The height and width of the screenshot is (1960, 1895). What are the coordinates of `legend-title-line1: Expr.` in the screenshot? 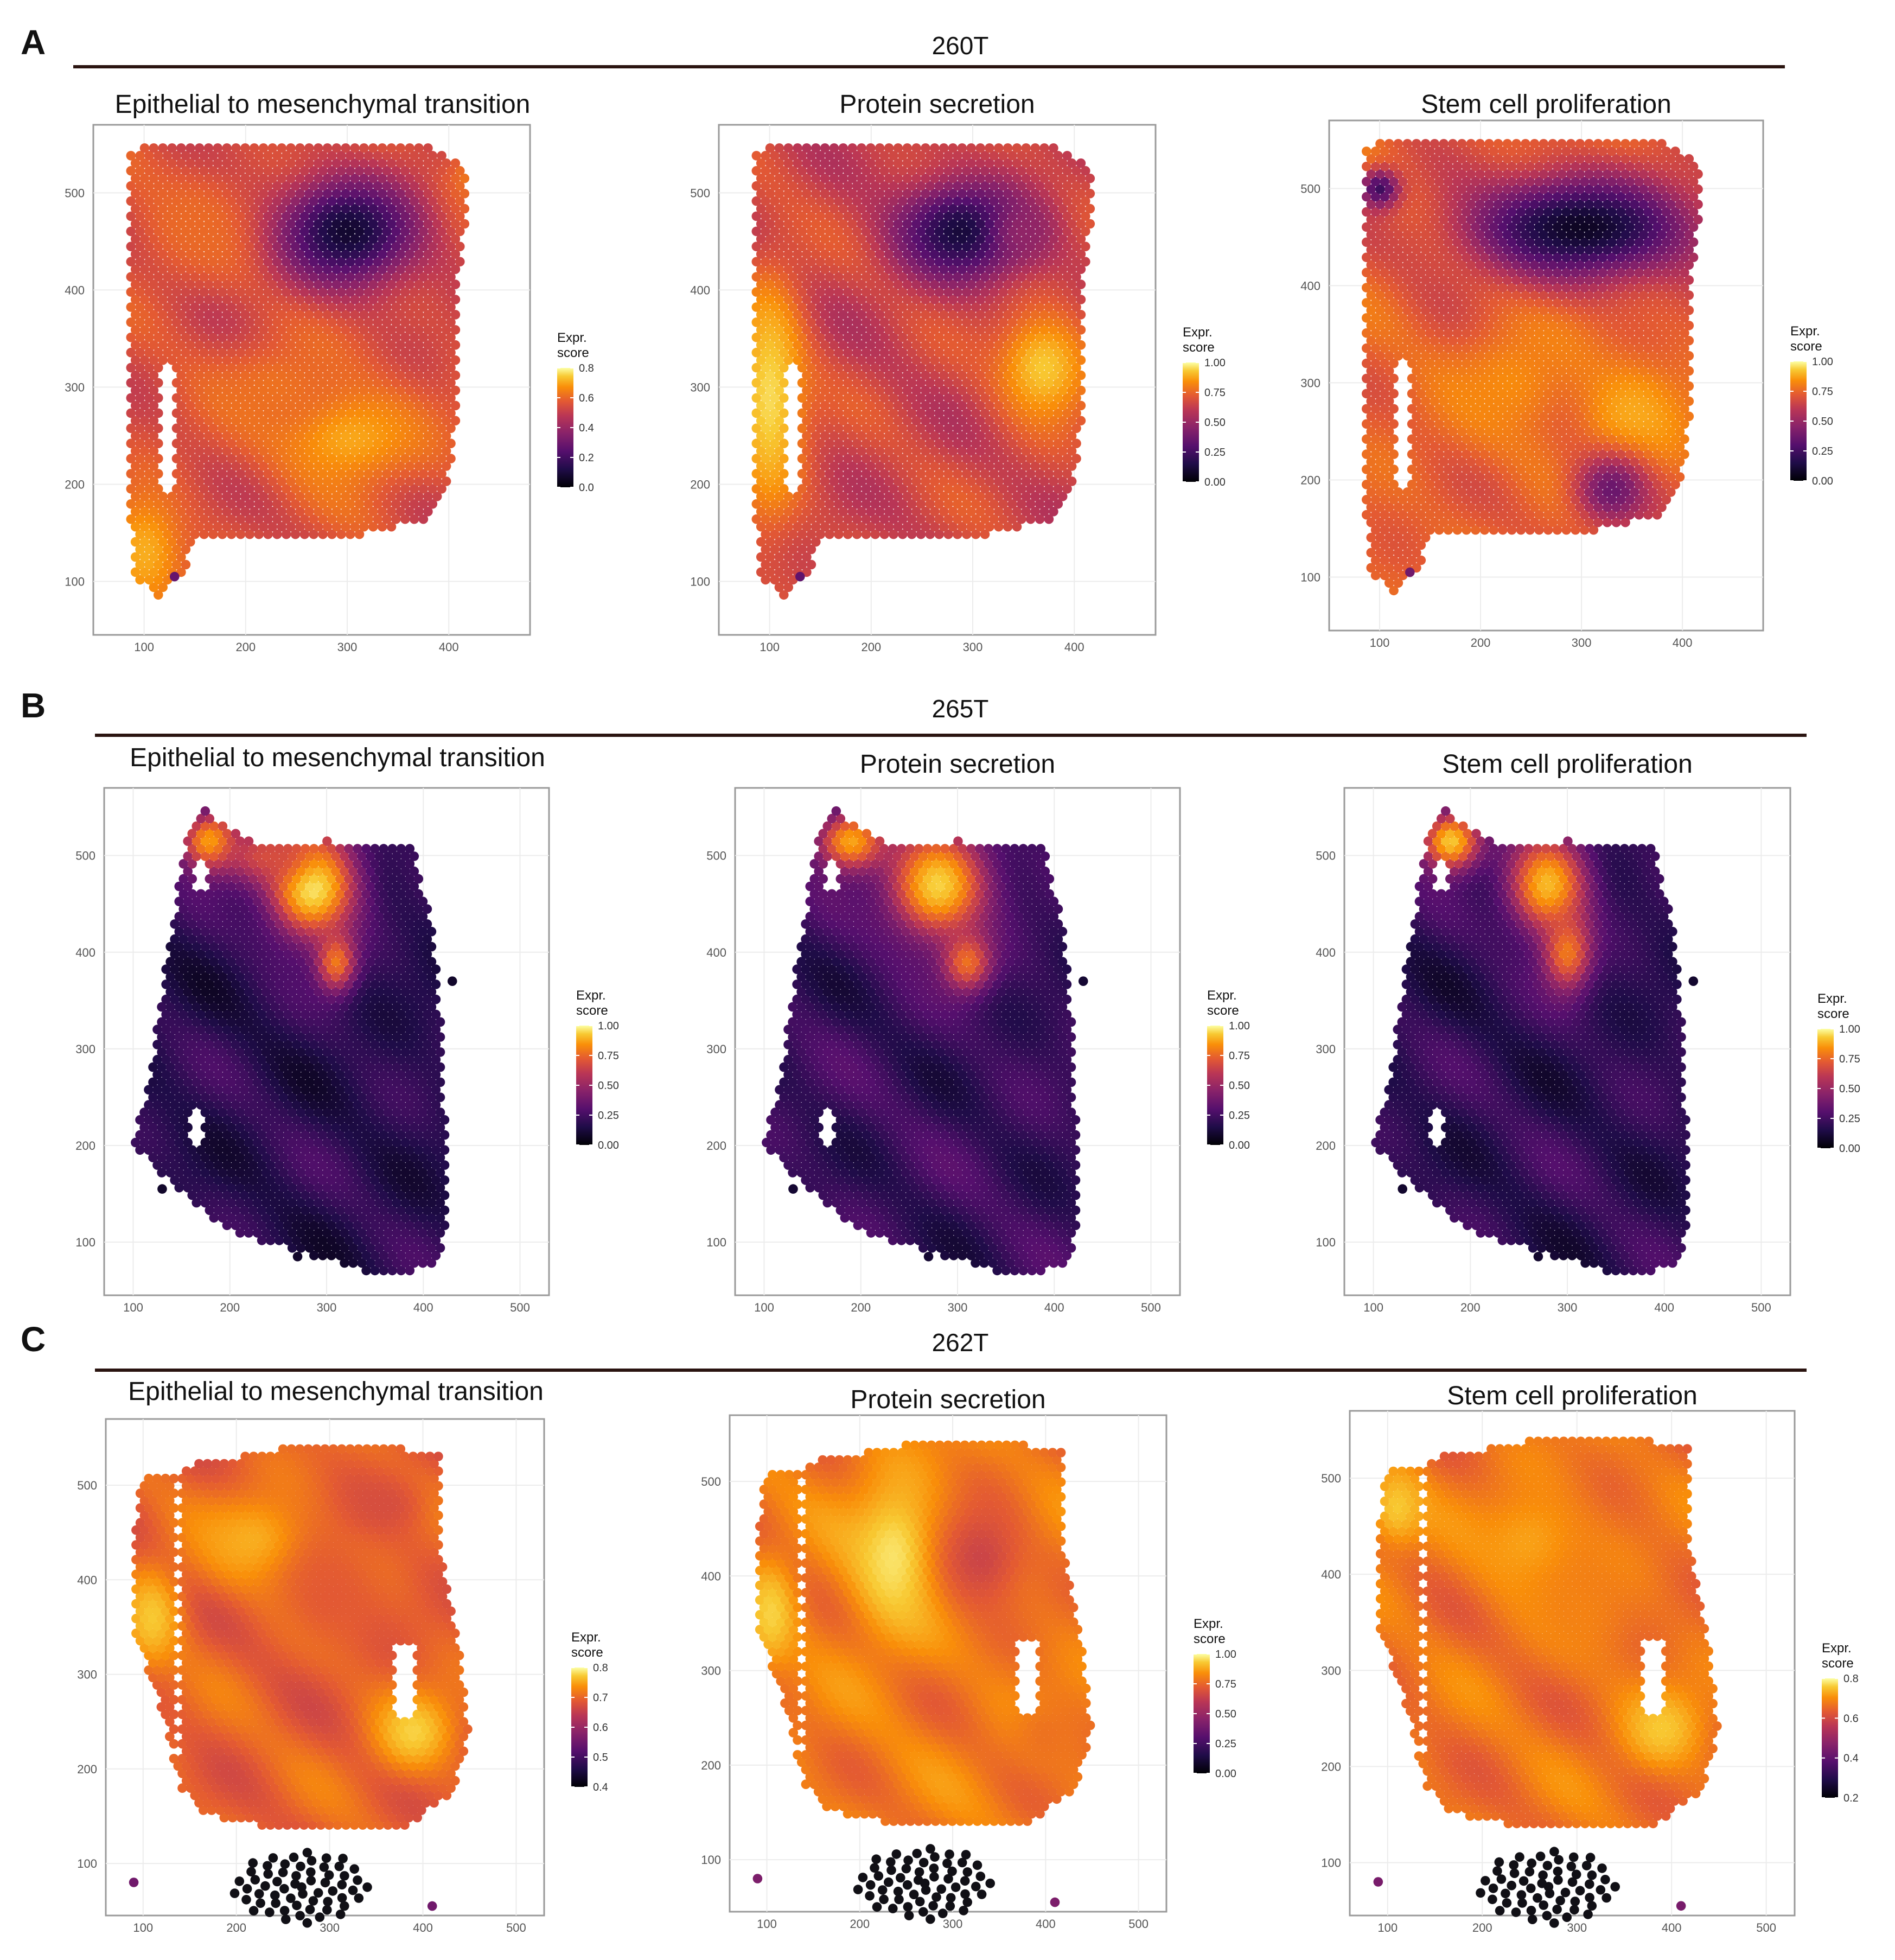 It's located at (1198, 332).